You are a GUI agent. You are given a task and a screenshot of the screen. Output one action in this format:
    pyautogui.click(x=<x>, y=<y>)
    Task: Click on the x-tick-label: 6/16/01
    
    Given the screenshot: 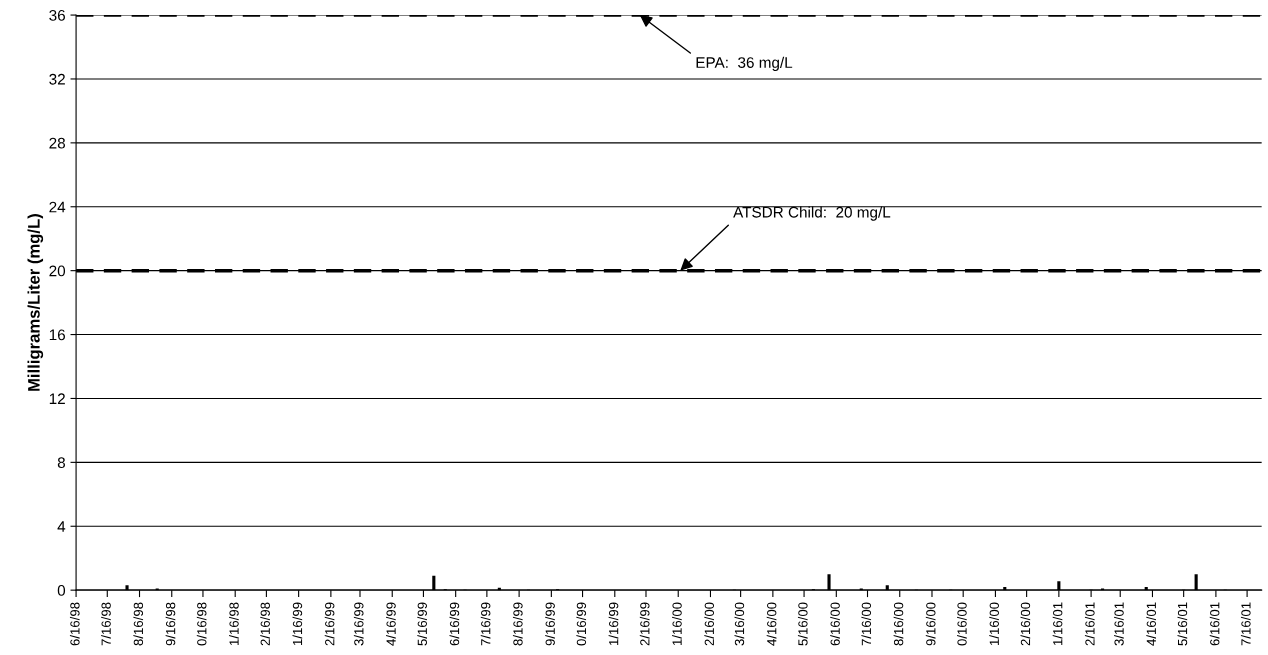 What is the action you would take?
    pyautogui.click(x=1214, y=624)
    